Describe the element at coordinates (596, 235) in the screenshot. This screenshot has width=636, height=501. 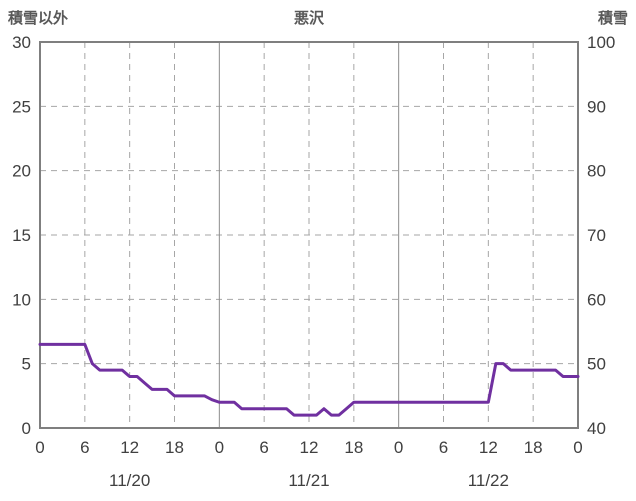
I see `right-axis-tick-label: 70` at that location.